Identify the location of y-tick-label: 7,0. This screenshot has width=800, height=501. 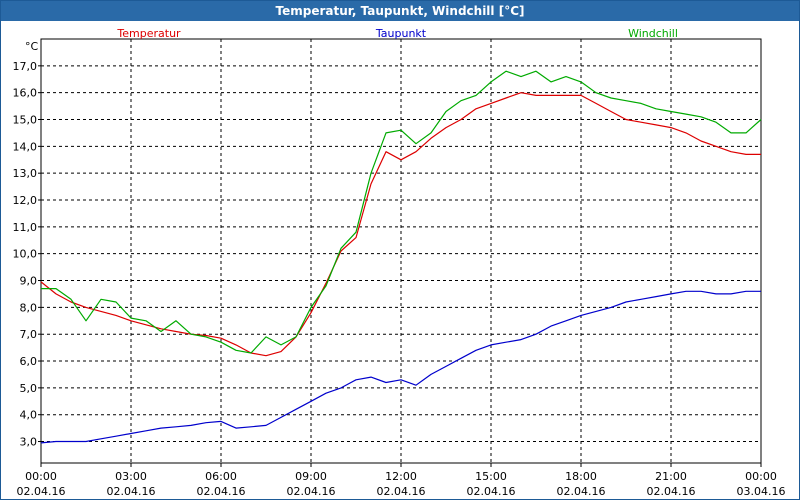
(29, 334).